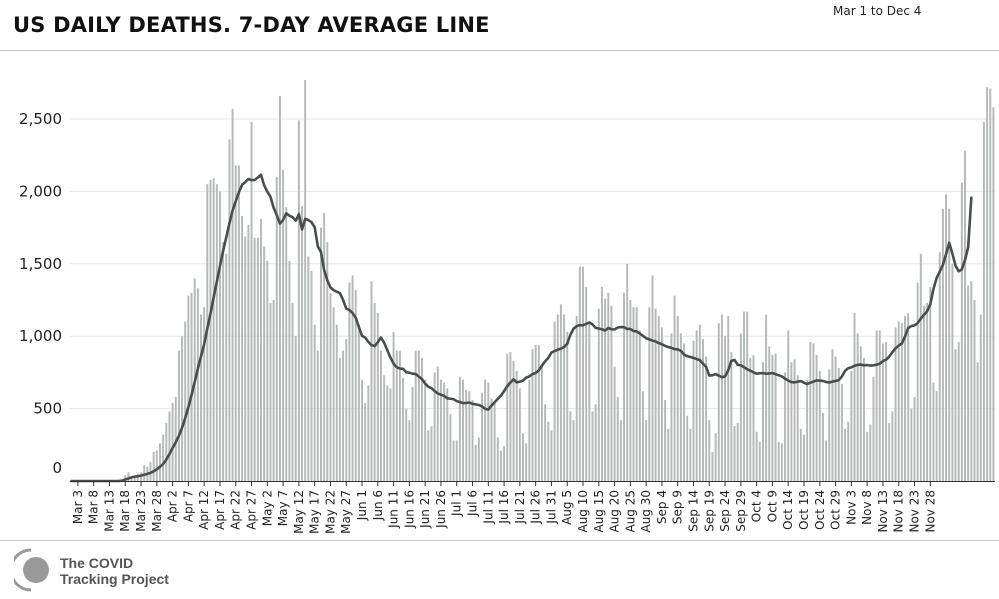 The height and width of the screenshot is (599, 999). I want to click on x-tick-label-26: Jul 11, so click(488, 507).